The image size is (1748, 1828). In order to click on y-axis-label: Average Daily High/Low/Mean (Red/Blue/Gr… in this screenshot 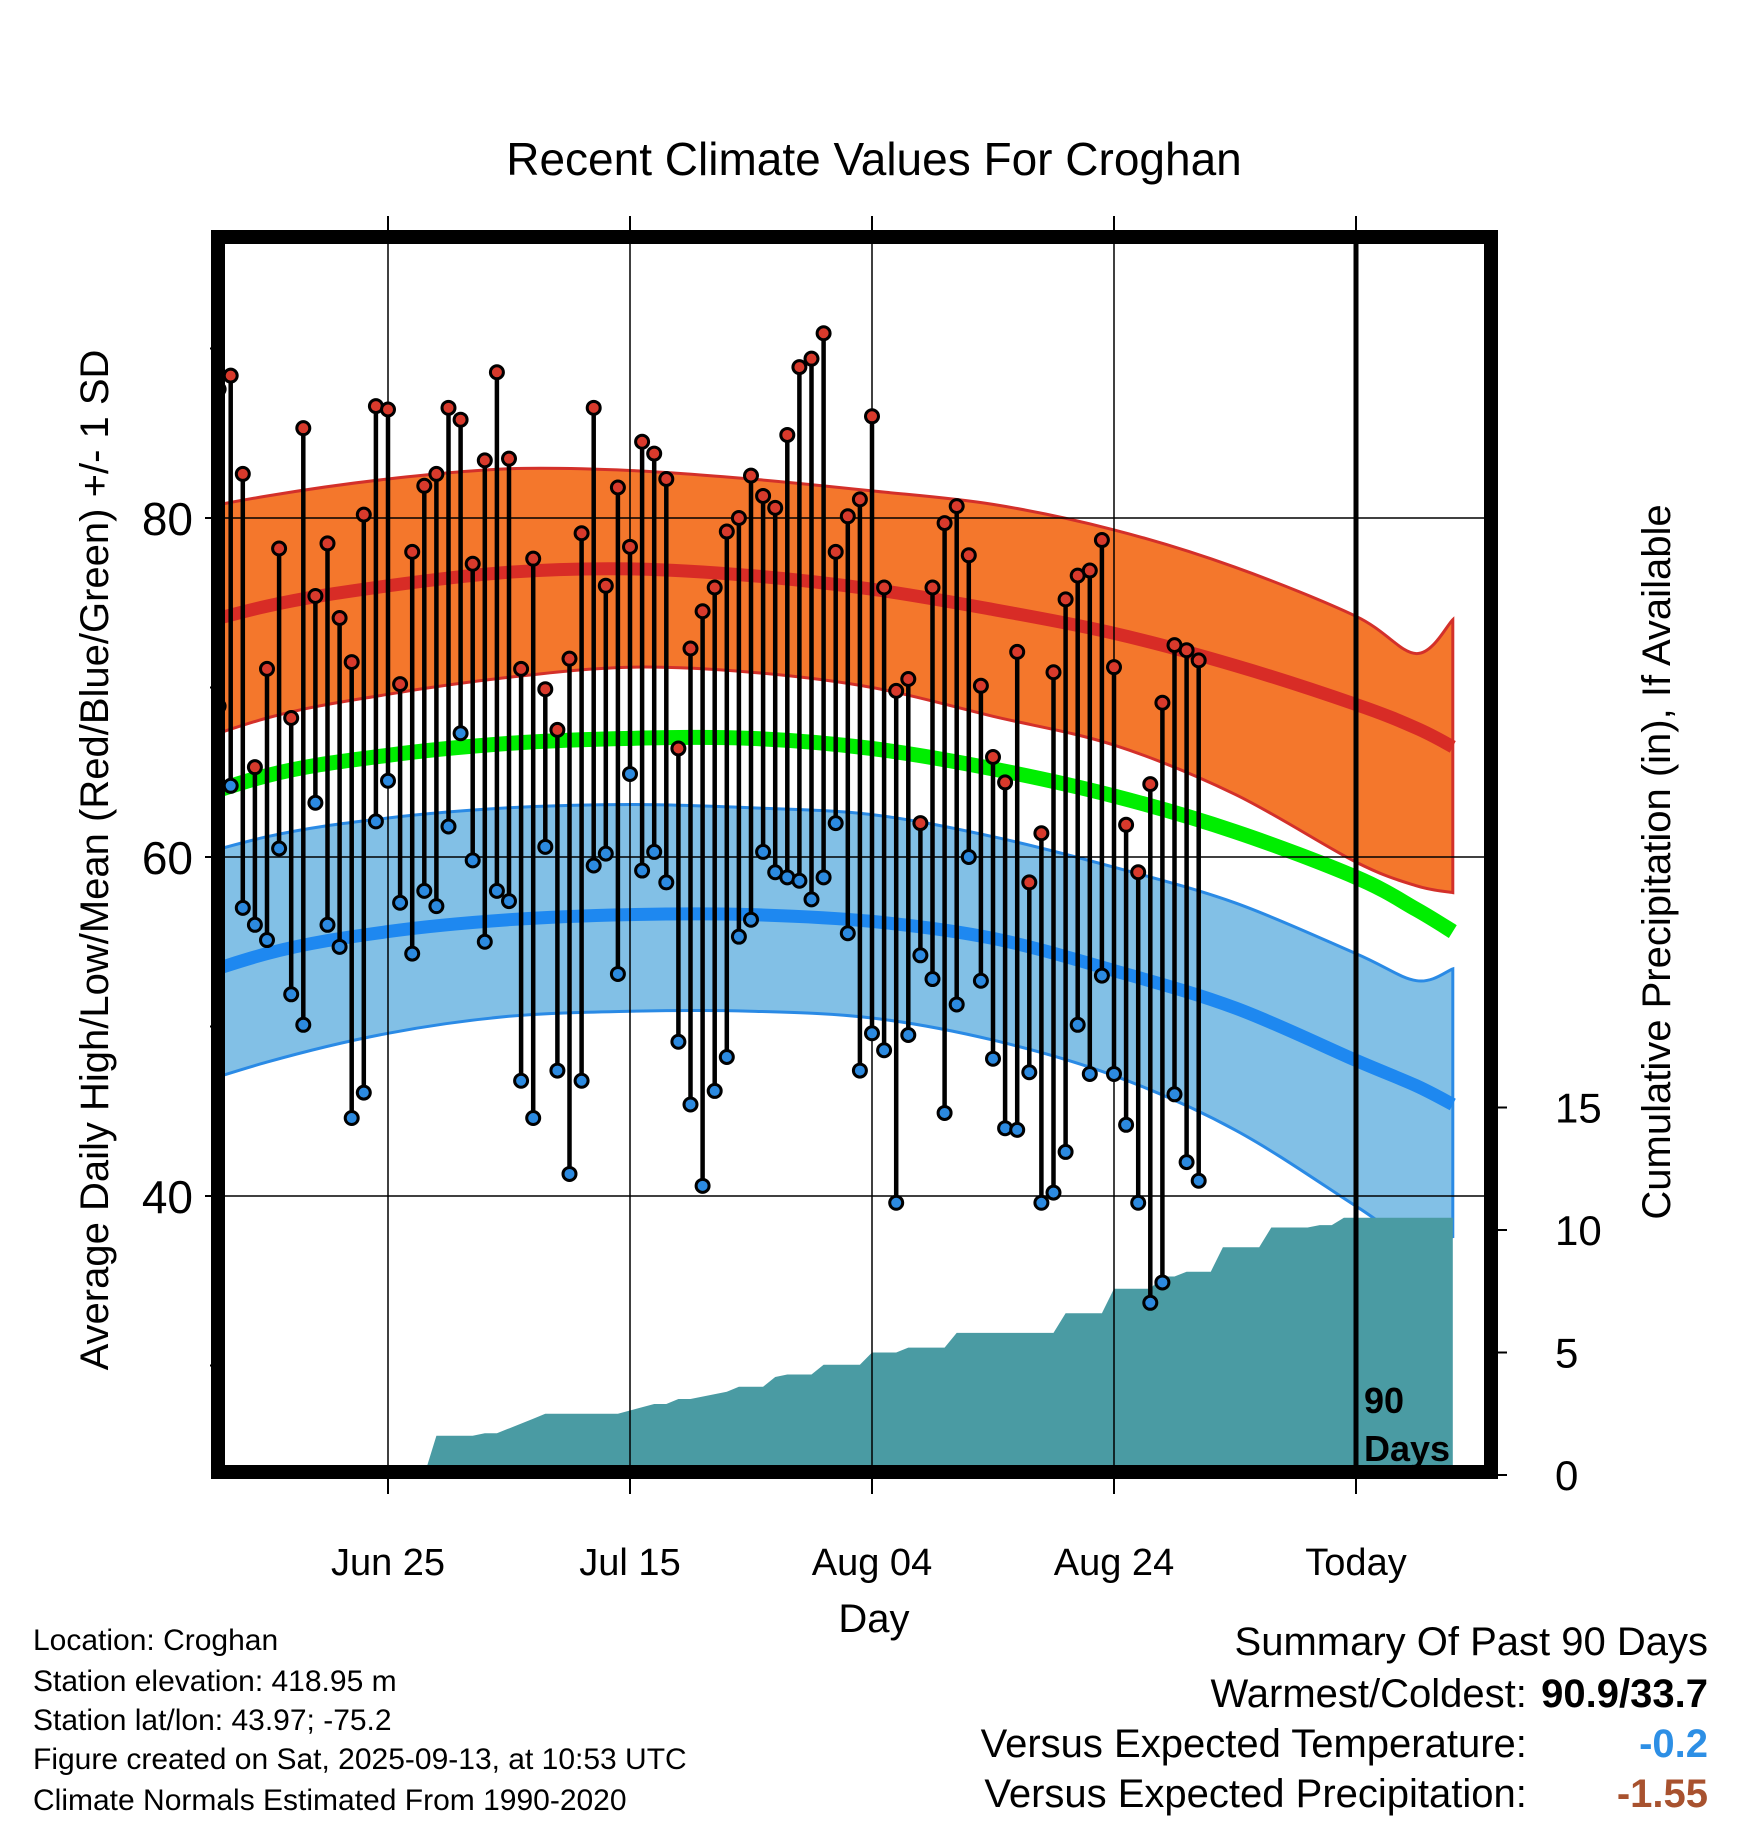, I will do `click(95, 860)`.